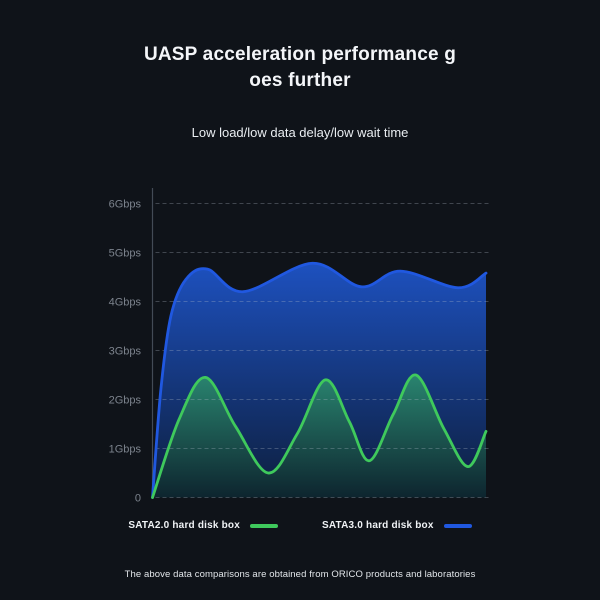 This screenshot has height=600, width=600. Describe the element at coordinates (125, 450) in the screenshot. I see `y-tick-label: 1Gbps` at that location.